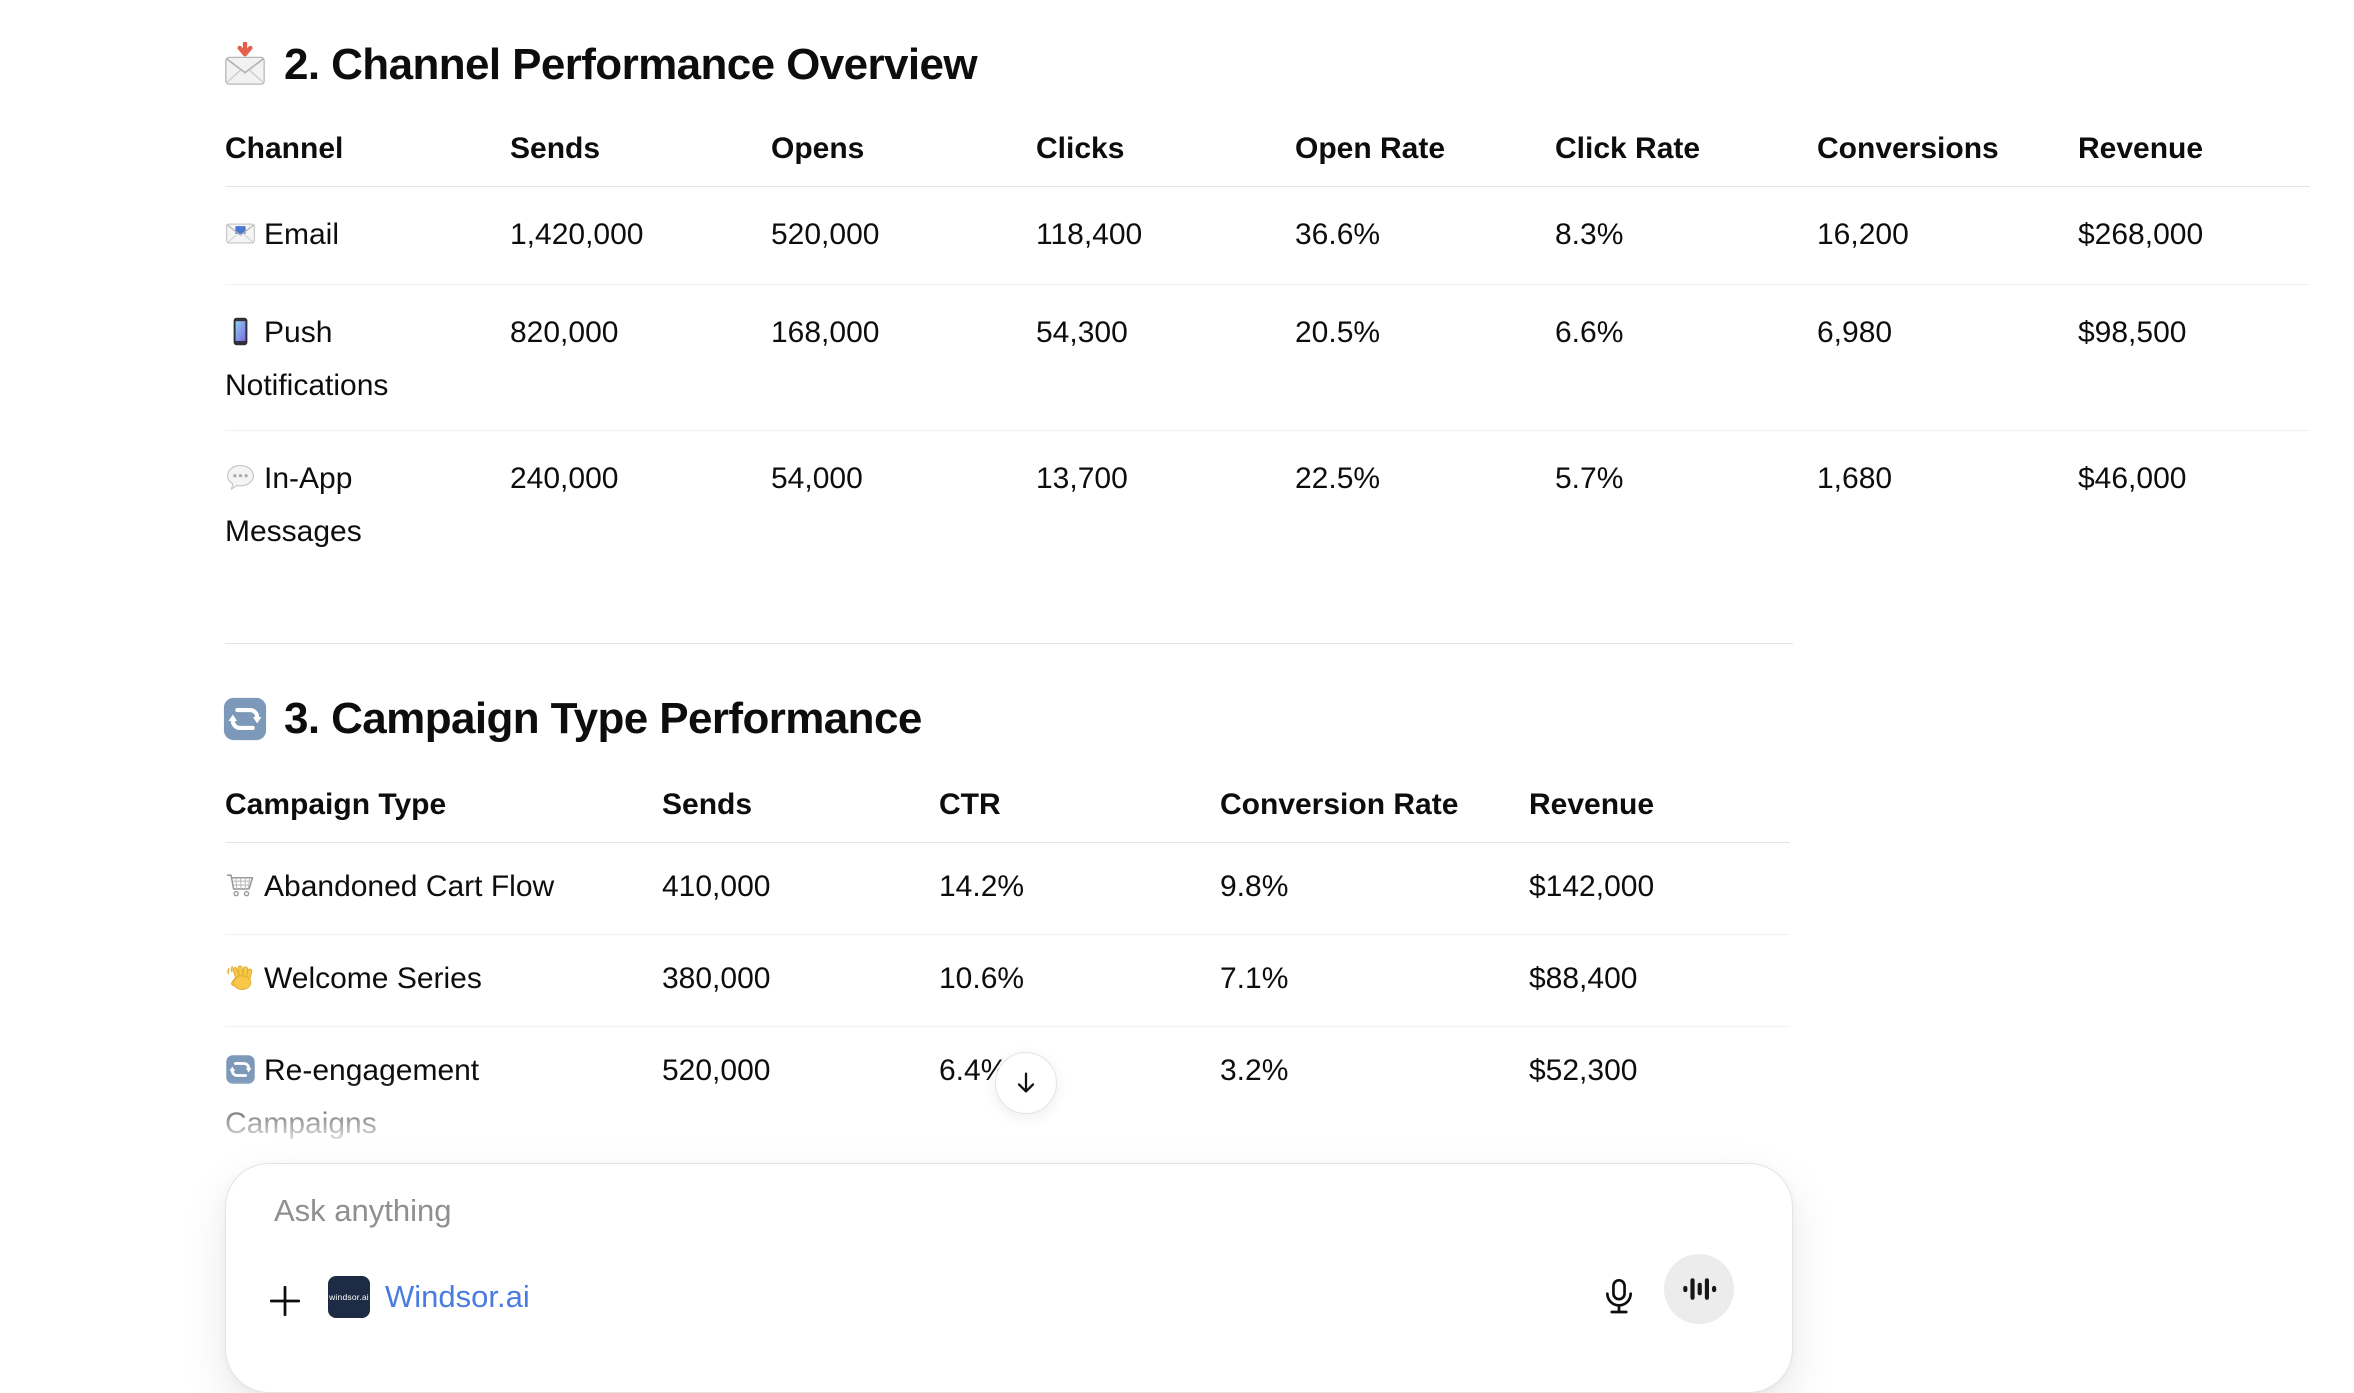  Describe the element at coordinates (2194, 235) in the screenshot. I see `table-cell: $268,000` at that location.